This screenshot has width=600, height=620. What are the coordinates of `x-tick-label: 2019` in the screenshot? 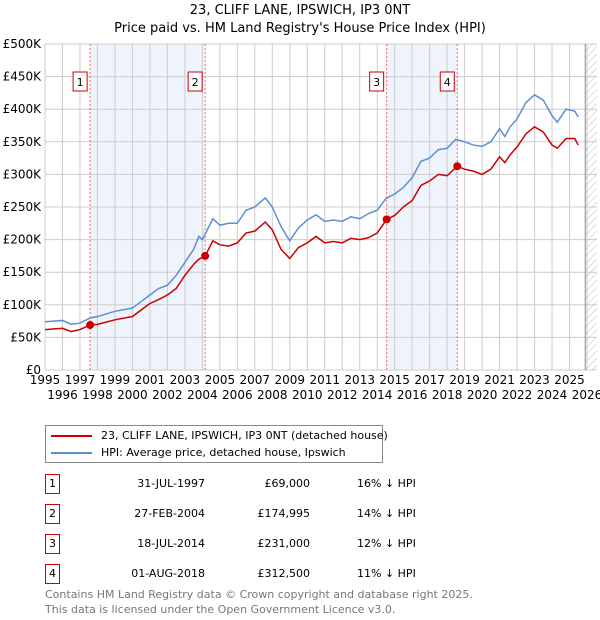 It's located at (464, 380).